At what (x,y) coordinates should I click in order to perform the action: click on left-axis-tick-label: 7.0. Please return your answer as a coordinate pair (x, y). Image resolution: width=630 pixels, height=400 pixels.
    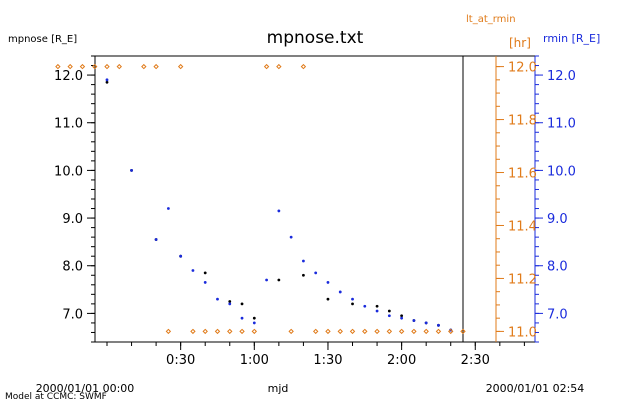
    Looking at the image, I should click on (72, 314).